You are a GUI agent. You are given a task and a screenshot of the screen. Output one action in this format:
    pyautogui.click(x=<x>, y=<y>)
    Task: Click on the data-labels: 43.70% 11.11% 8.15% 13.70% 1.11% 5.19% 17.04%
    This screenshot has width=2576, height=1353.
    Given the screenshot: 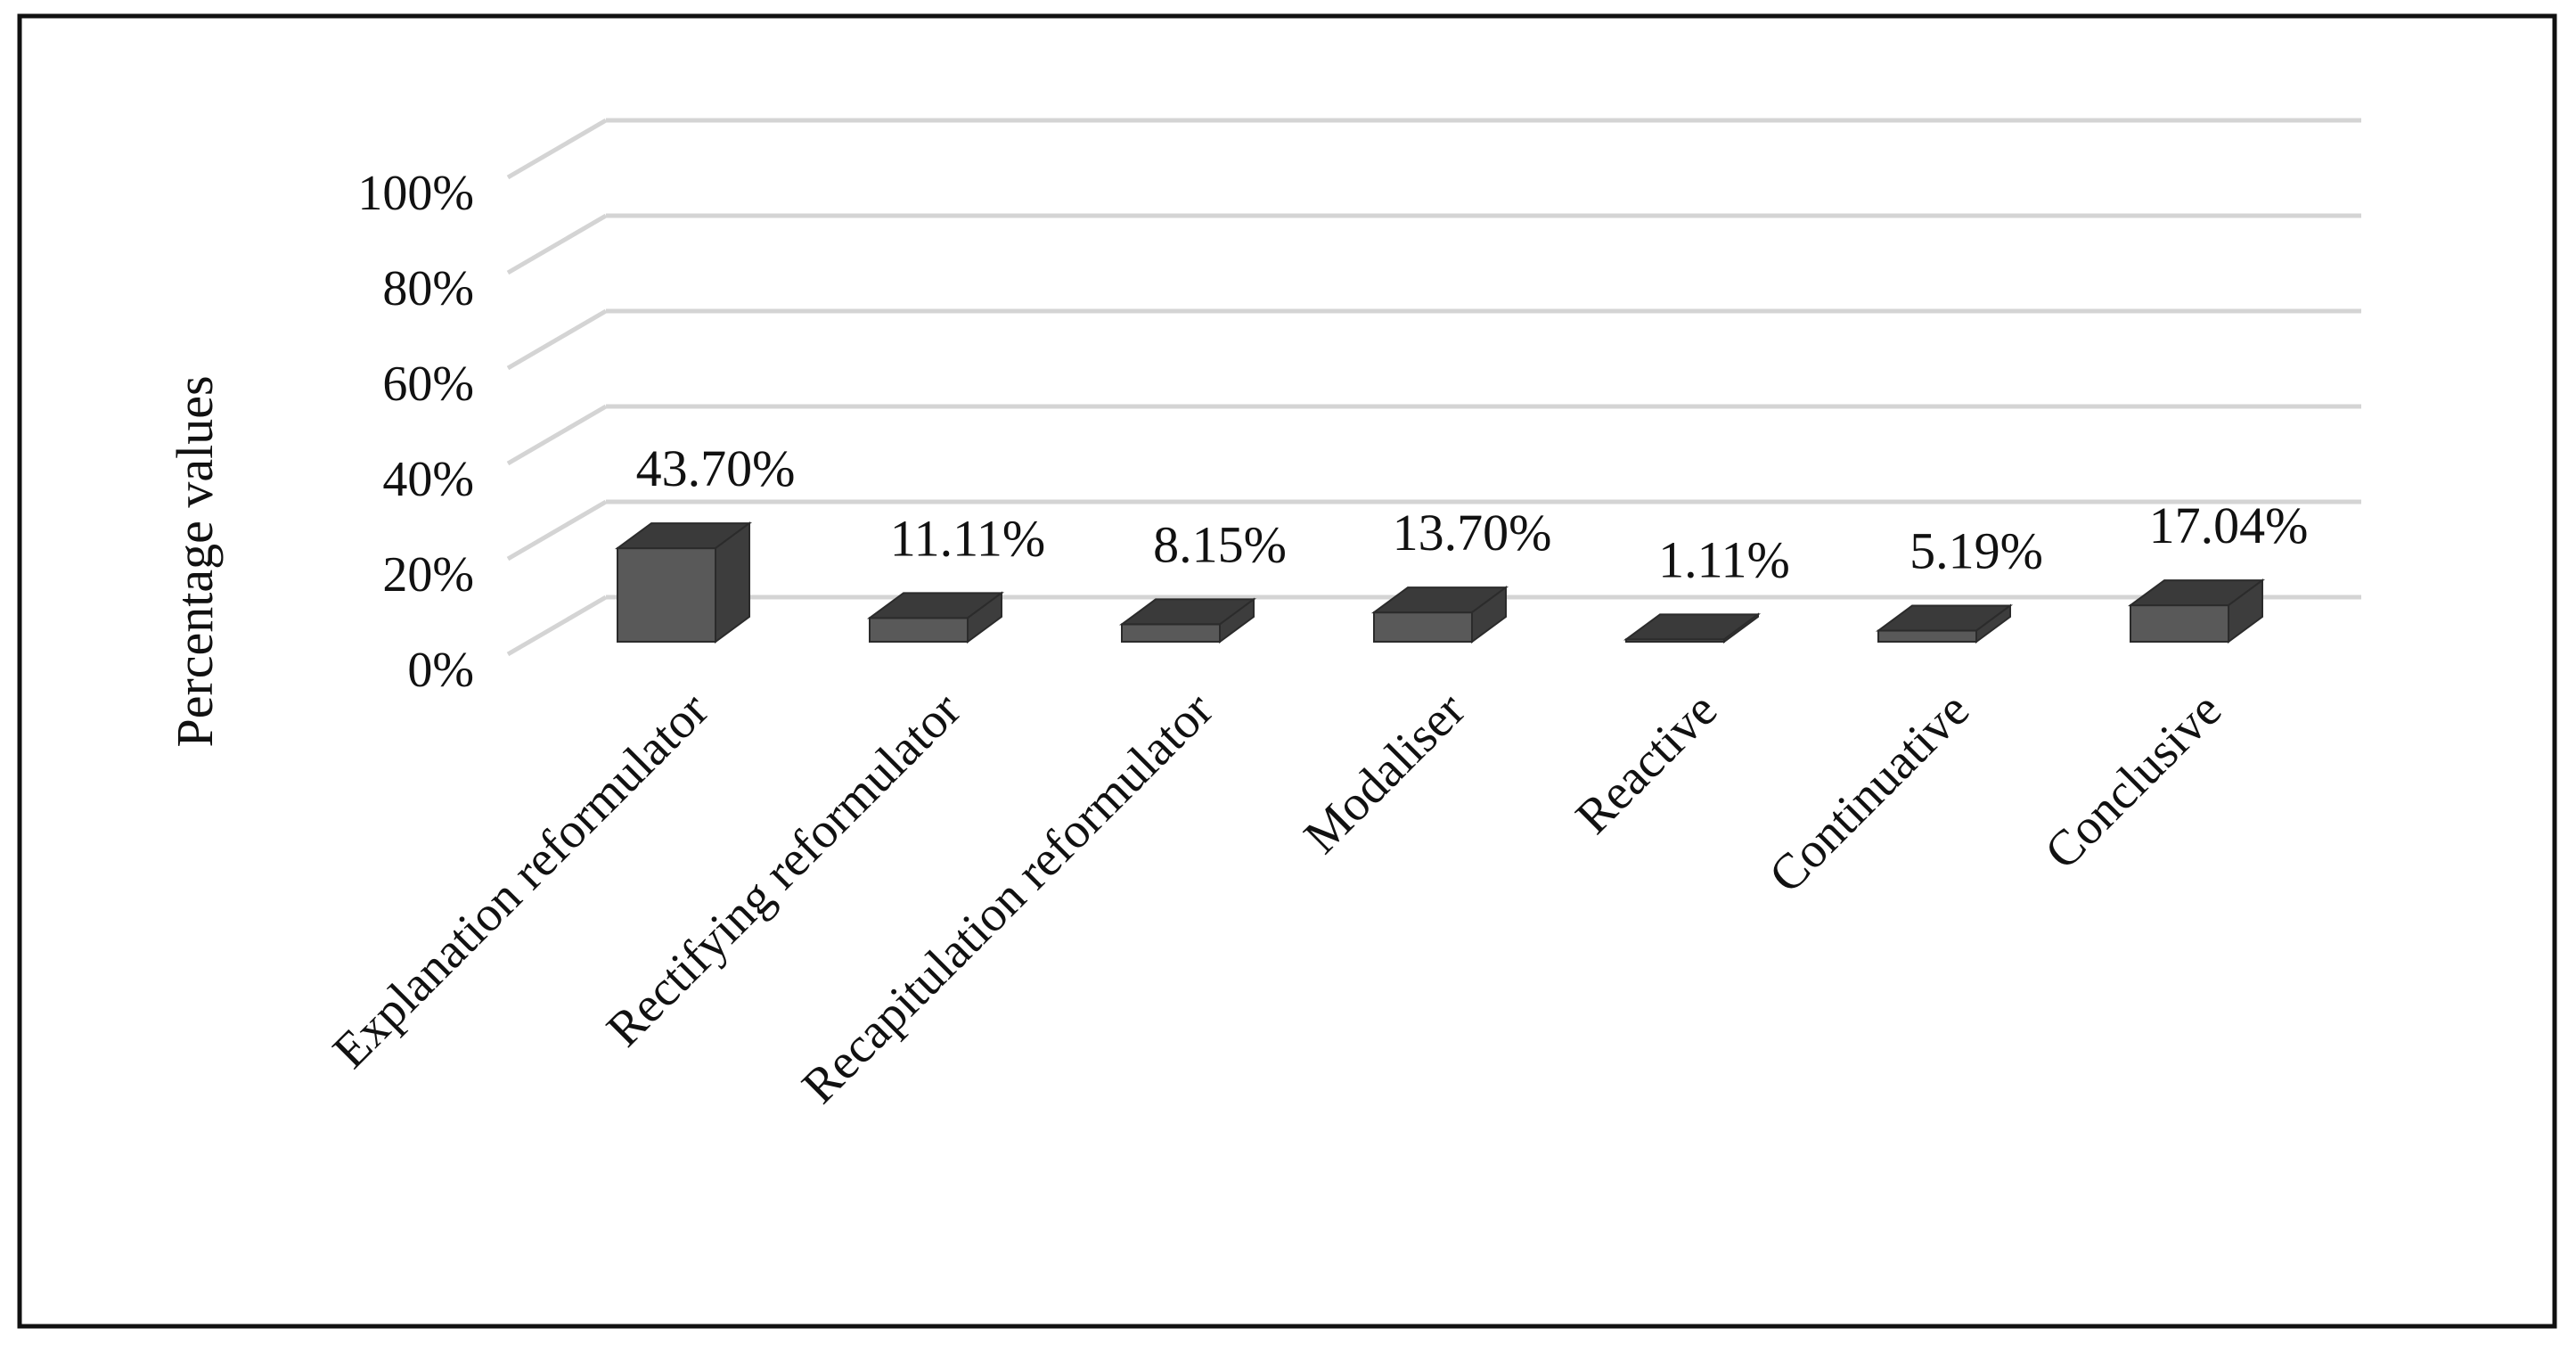 What is the action you would take?
    pyautogui.click(x=1472, y=513)
    